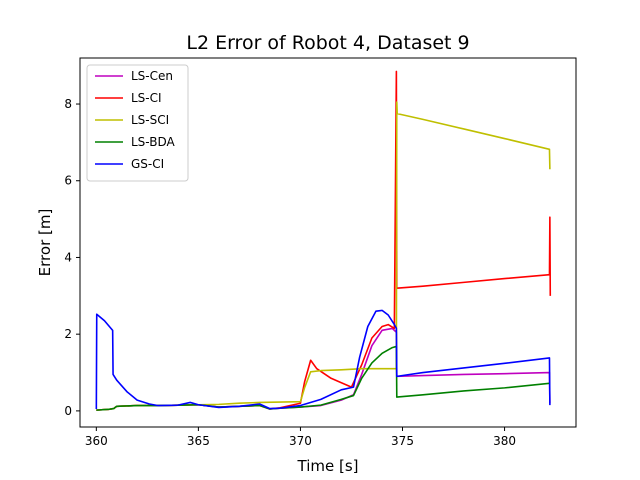 This screenshot has width=640, height=480. I want to click on legend: LS-Cen LS-CI LS-SCI LS-BDA GS-CI, so click(137, 123).